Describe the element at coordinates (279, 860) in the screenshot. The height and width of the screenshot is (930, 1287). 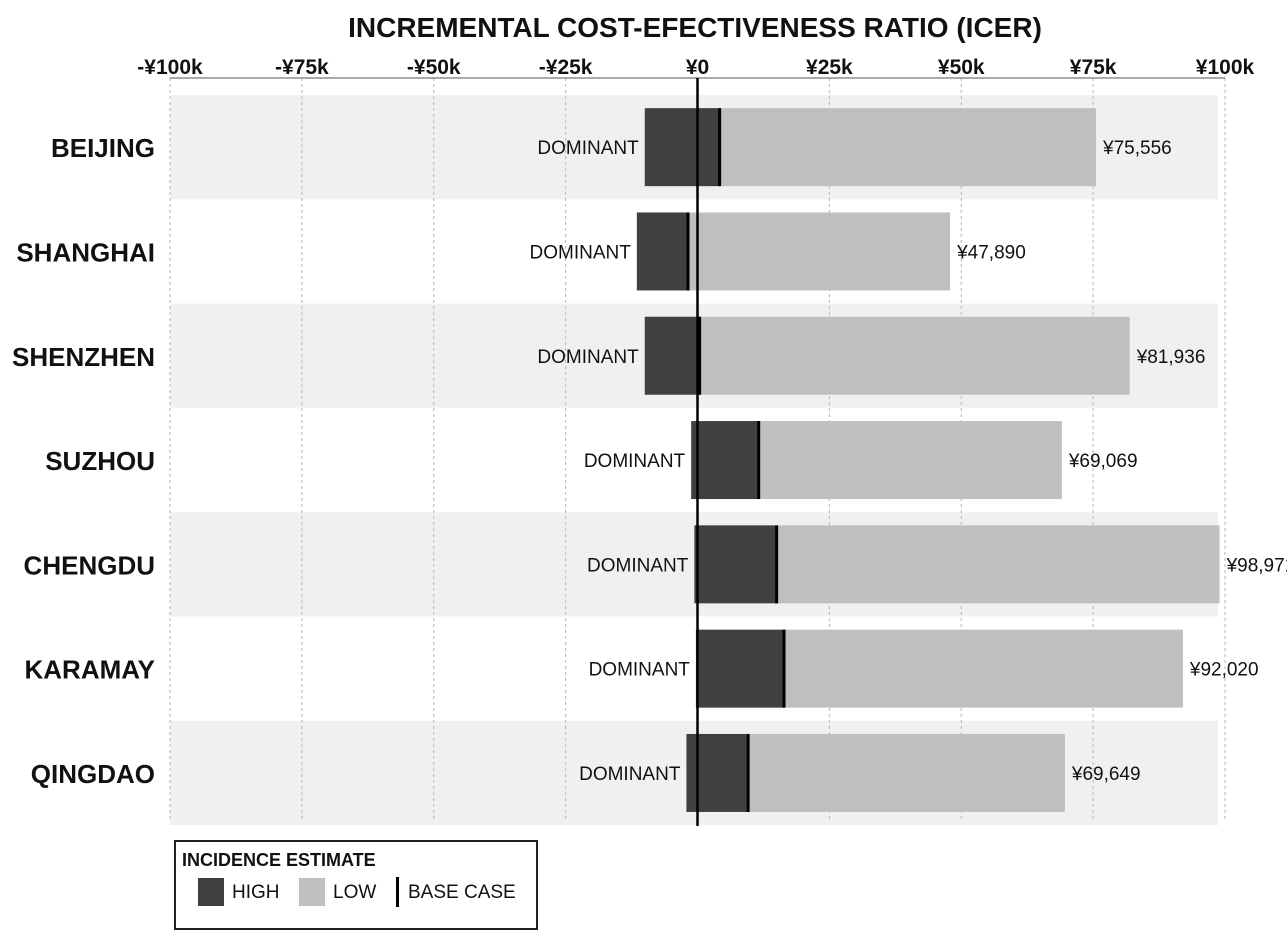
I see `legend-title: INCIDENCE ESTIMATE` at that location.